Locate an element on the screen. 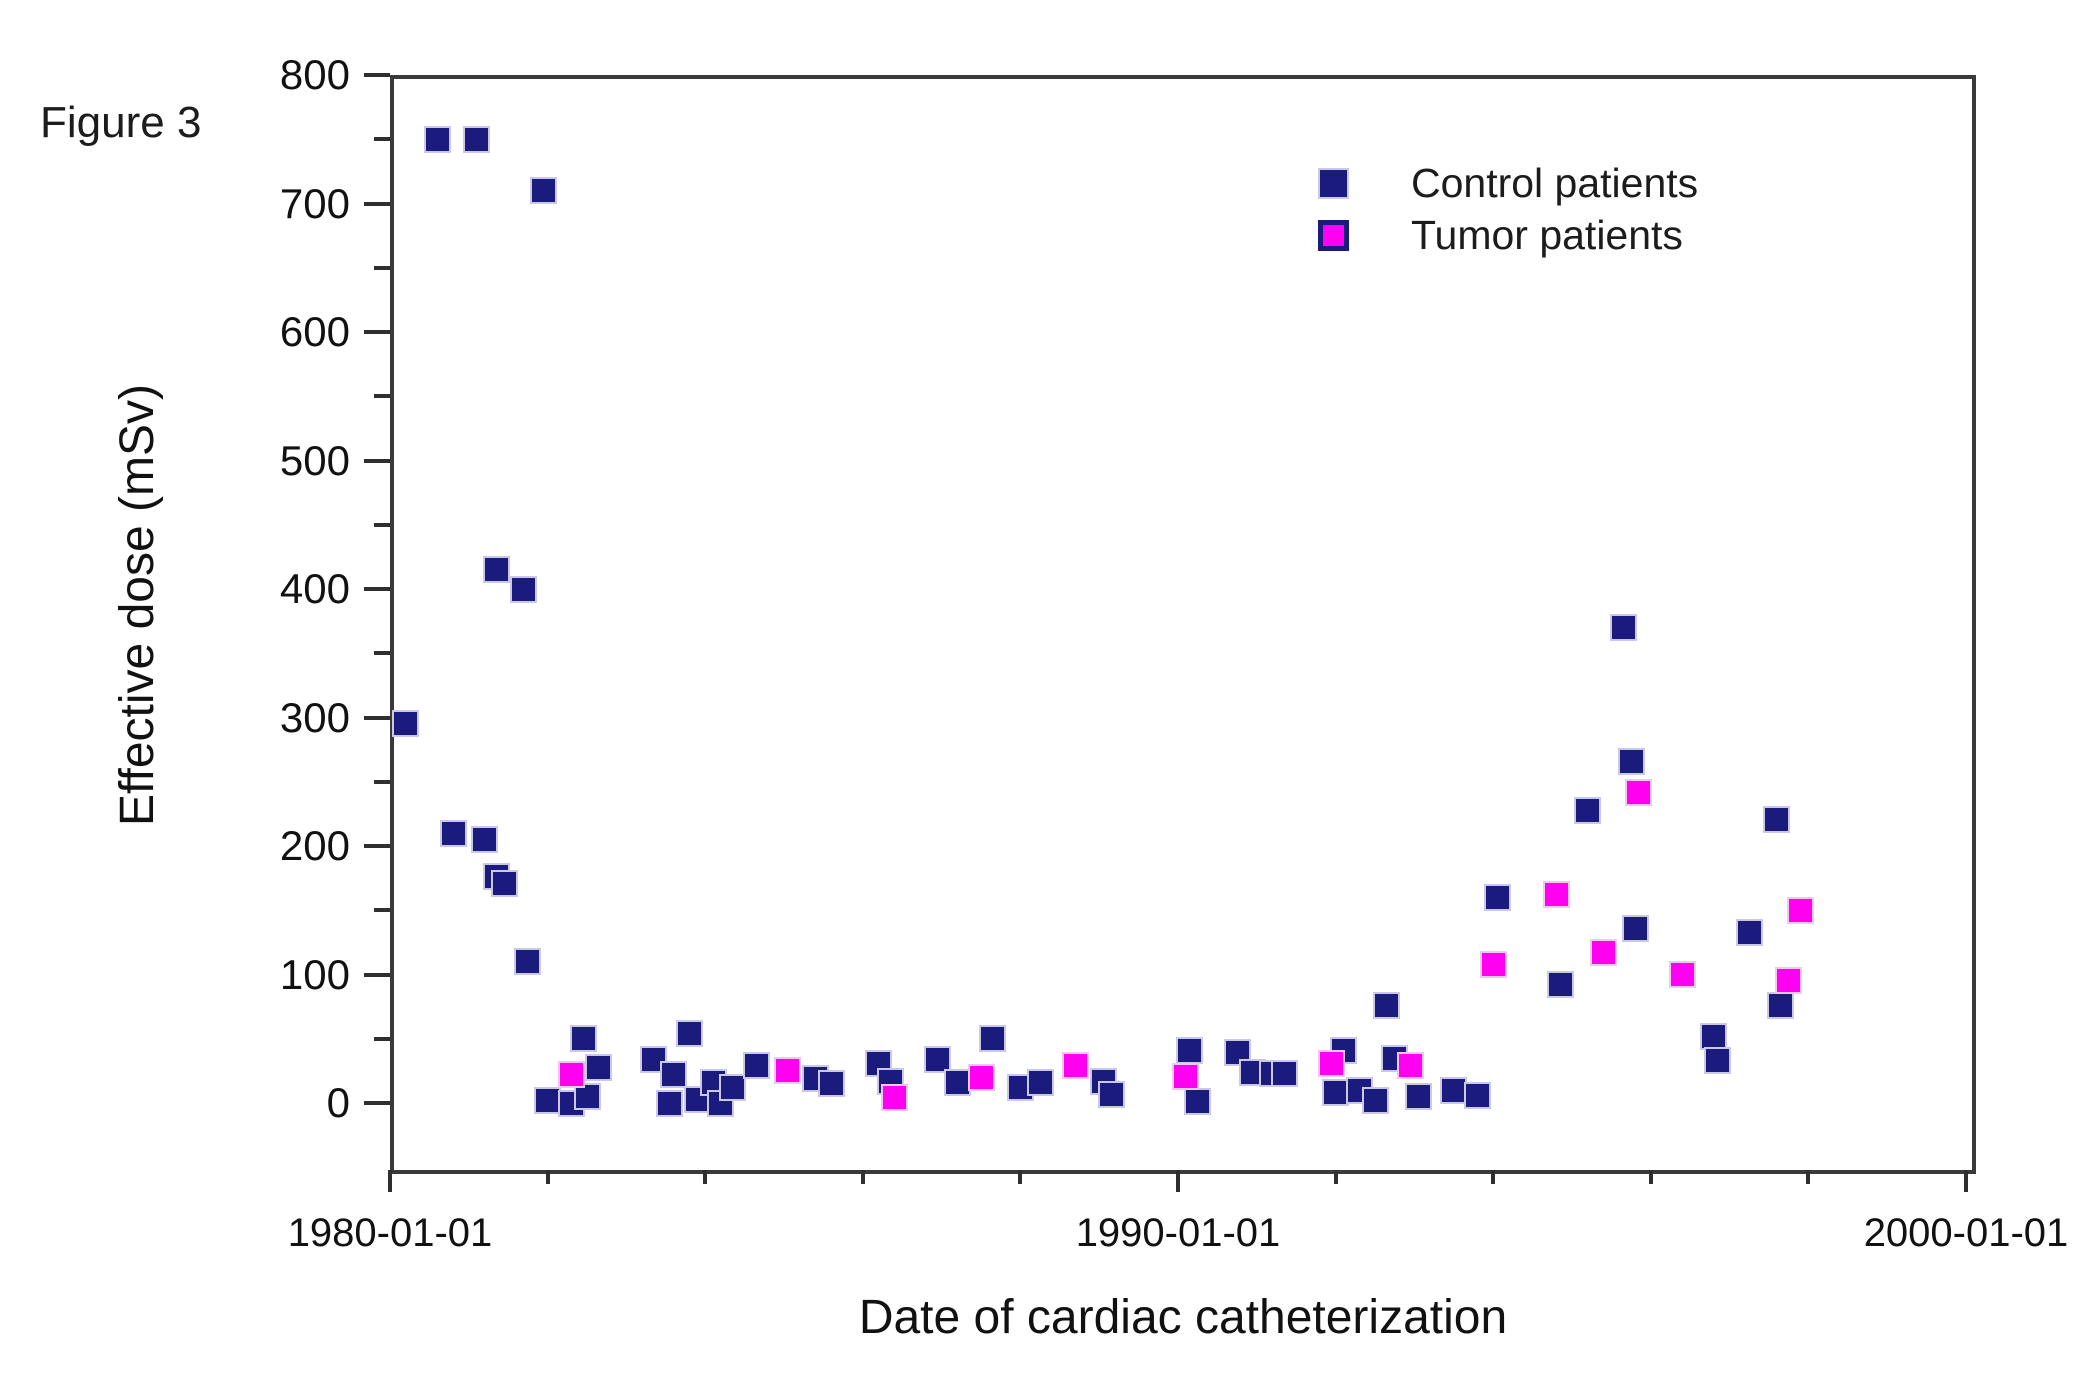 The width and height of the screenshot is (2093, 1397). legend-item-tumor: Tumor patients is located at coordinates (1500, 235).